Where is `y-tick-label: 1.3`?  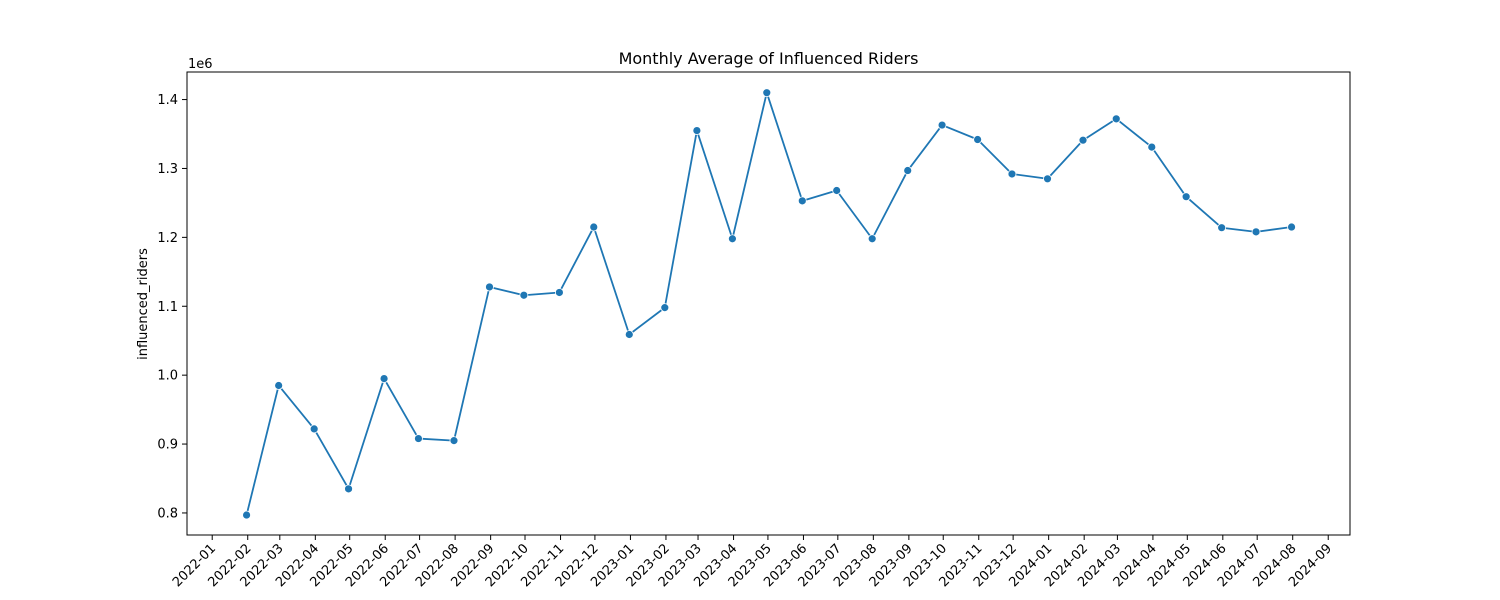
y-tick-label: 1.3 is located at coordinates (167, 169).